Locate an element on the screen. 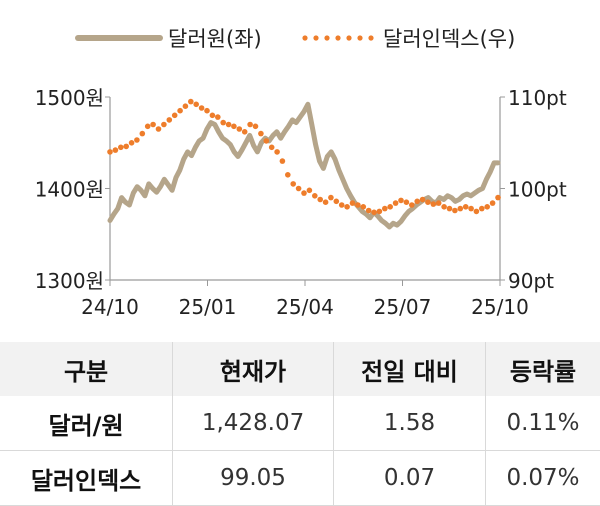  table-row: 달러인덱스 99.05 0.07 0.07% is located at coordinates (300, 478).